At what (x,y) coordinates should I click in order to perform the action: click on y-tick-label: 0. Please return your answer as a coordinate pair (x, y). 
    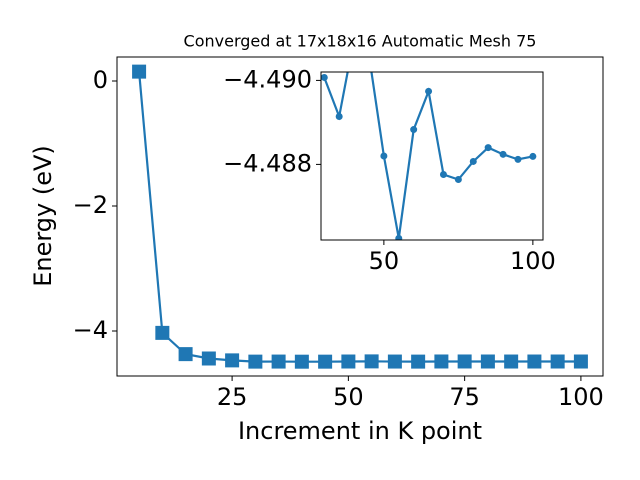
    Looking at the image, I should click on (100, 80).